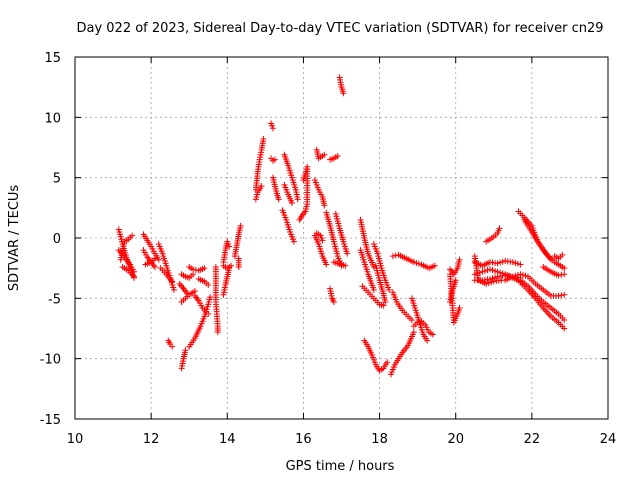 The height and width of the screenshot is (480, 640). I want to click on x-tick-label: 12, so click(151, 439).